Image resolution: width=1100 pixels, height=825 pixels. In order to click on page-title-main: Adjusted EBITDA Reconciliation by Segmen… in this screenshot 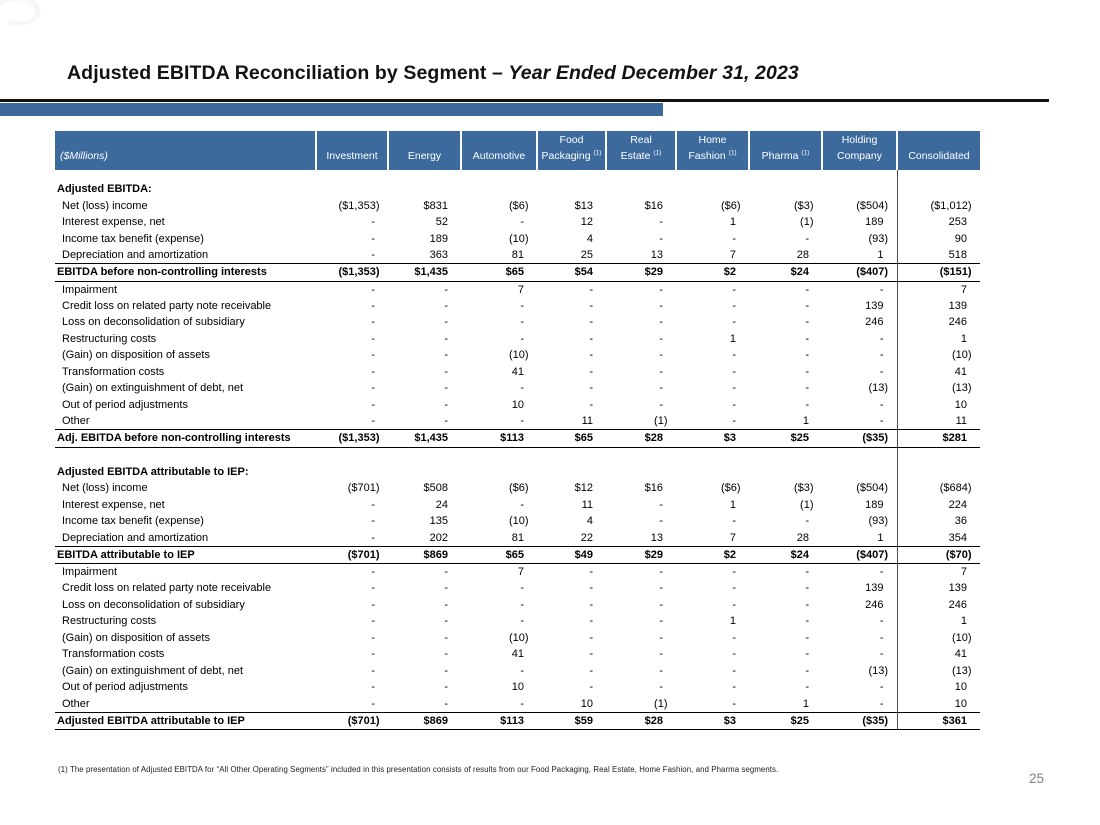, I will do `click(277, 73)`.